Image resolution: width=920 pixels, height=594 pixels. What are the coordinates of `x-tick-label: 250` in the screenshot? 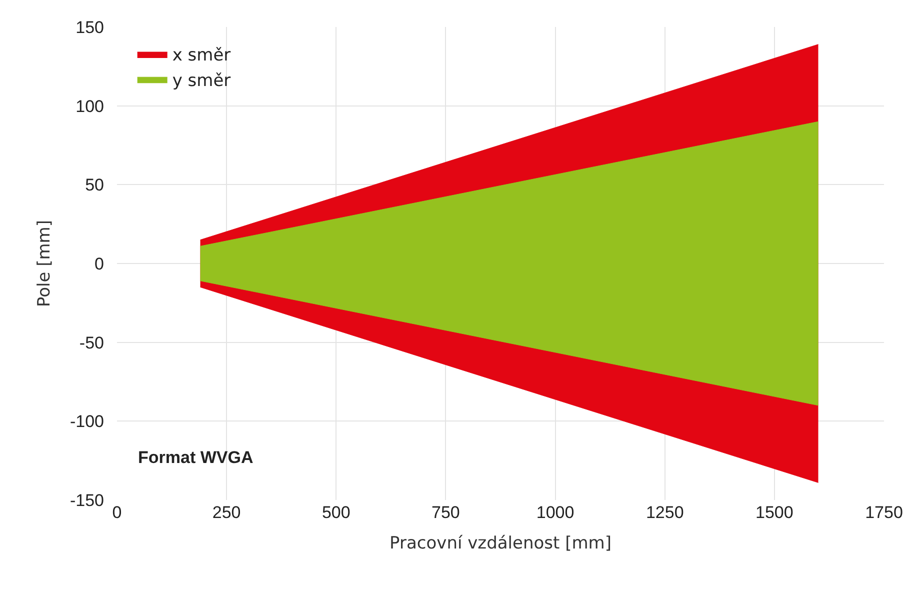 It's located at (226, 512).